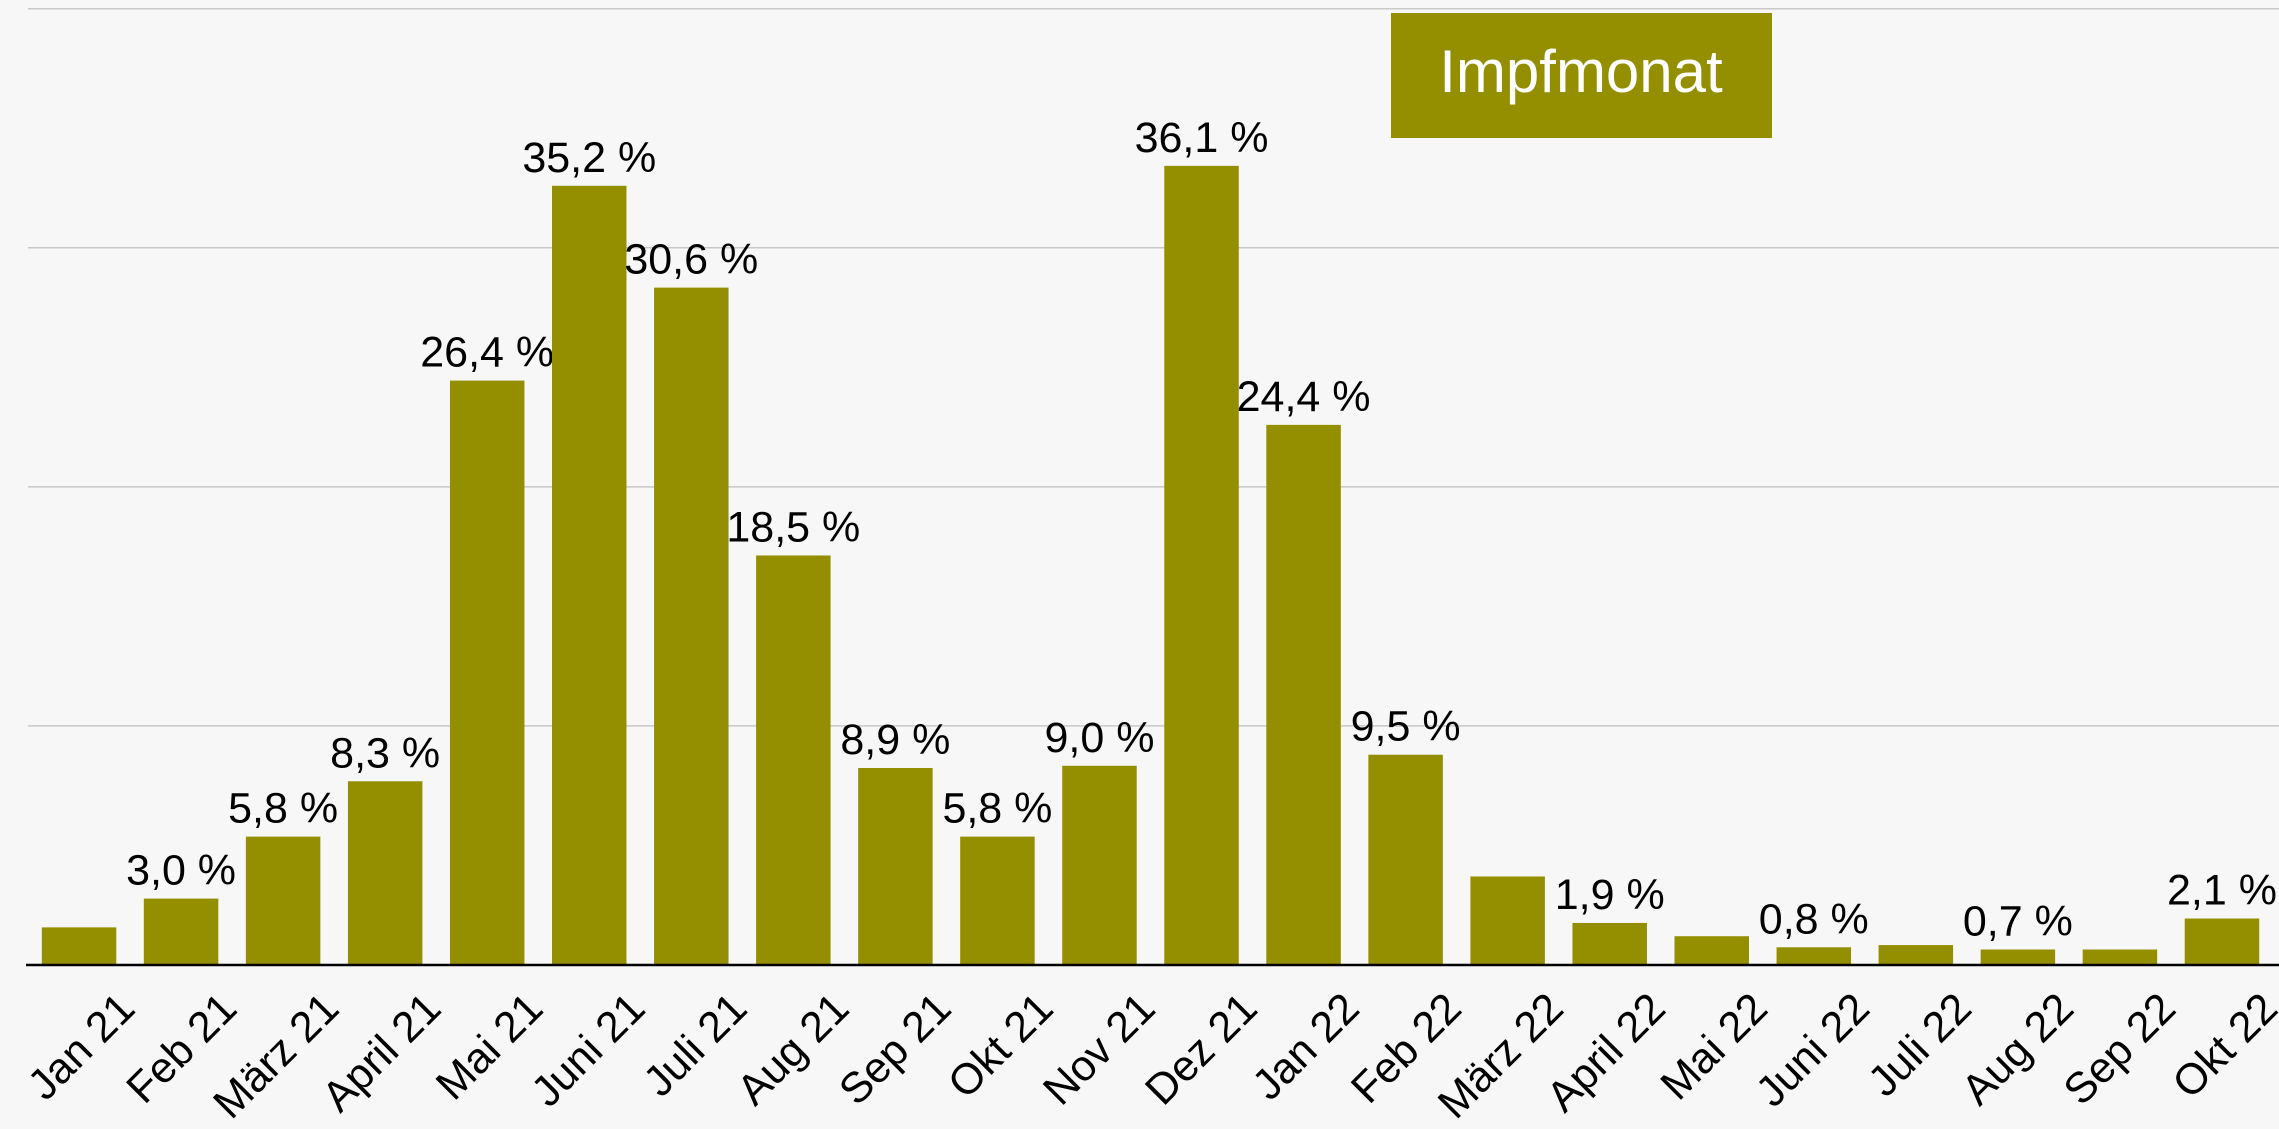  What do you see at coordinates (2222, 891) in the screenshot?
I see `data-label: 2,1 %` at bounding box center [2222, 891].